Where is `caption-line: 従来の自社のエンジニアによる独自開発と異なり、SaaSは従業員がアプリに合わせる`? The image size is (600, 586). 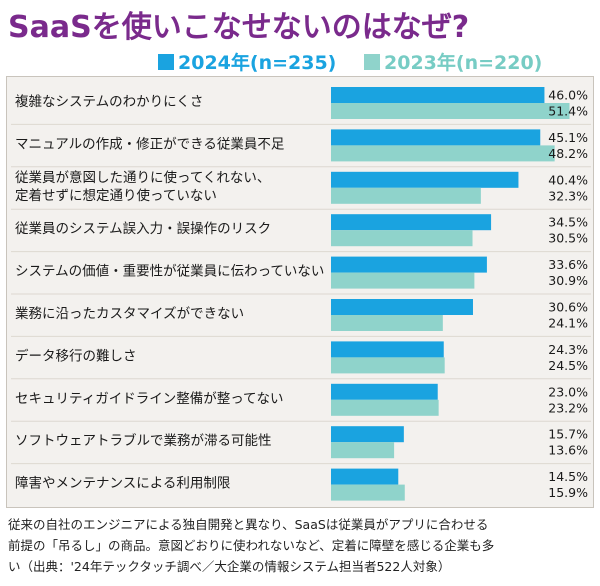 caption-line: 従来の自社のエンジニアによる独自開発と異なり、SaaSは従業員がアプリに合わせる is located at coordinates (248, 524).